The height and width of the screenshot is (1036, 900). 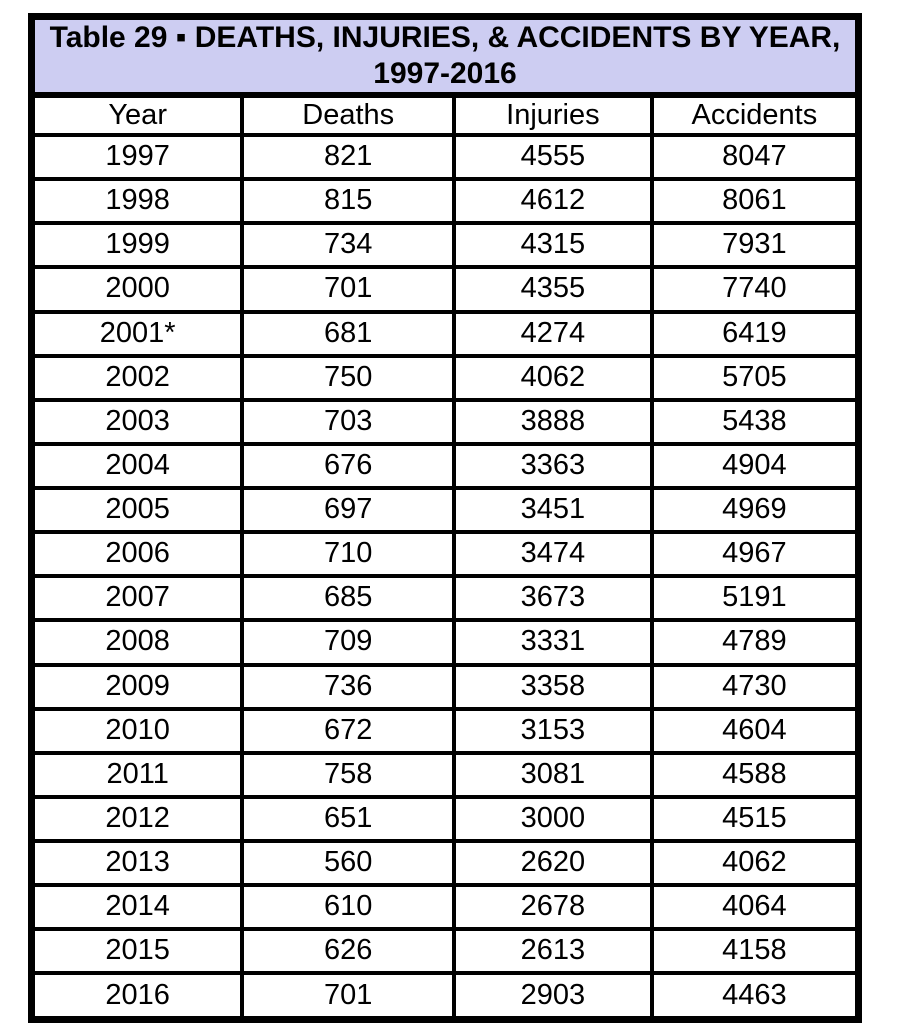 I want to click on deaths-cell: 697, so click(x=348, y=510).